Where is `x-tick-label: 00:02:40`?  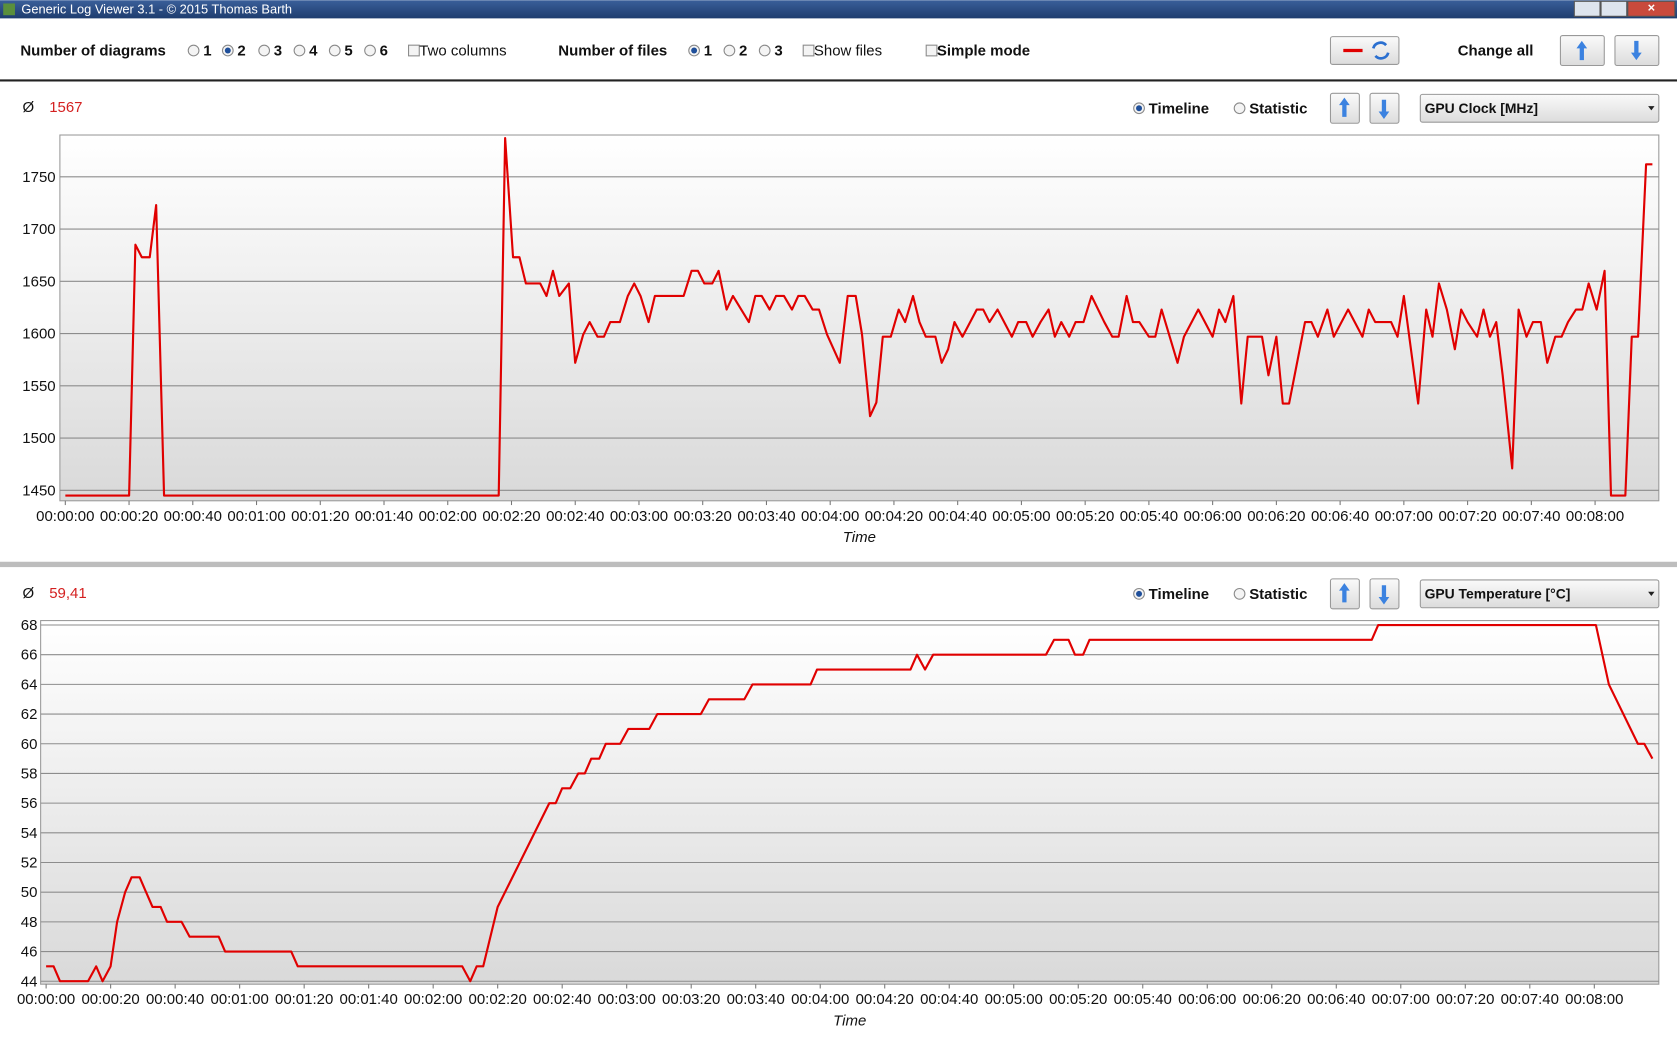
x-tick-label: 00:02:40 is located at coordinates (575, 516).